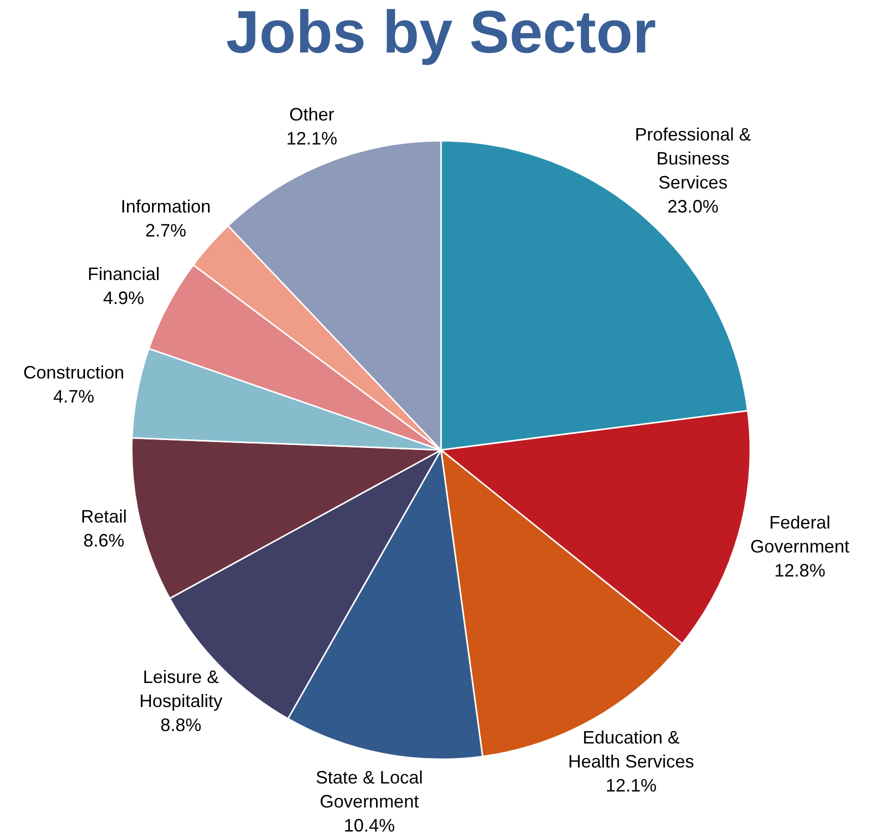  Describe the element at coordinates (800, 534) in the screenshot. I see `slice-label: Federal Government` at that location.